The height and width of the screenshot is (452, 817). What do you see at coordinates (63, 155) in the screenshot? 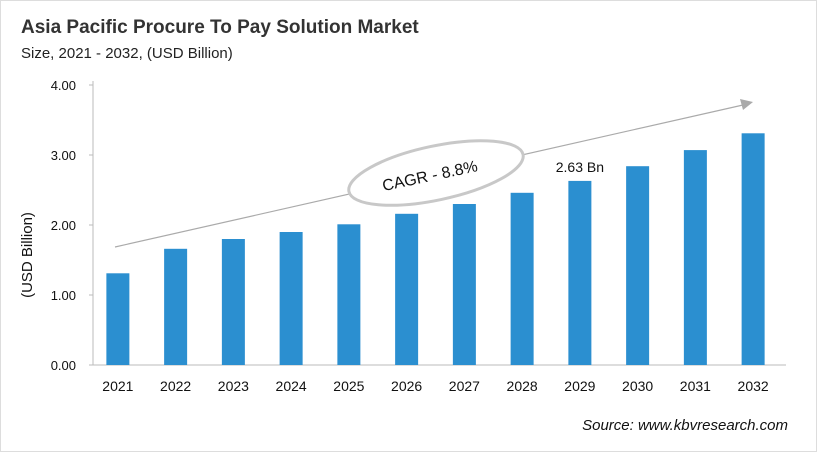
I see `y-tick-label: 3.00` at bounding box center [63, 155].